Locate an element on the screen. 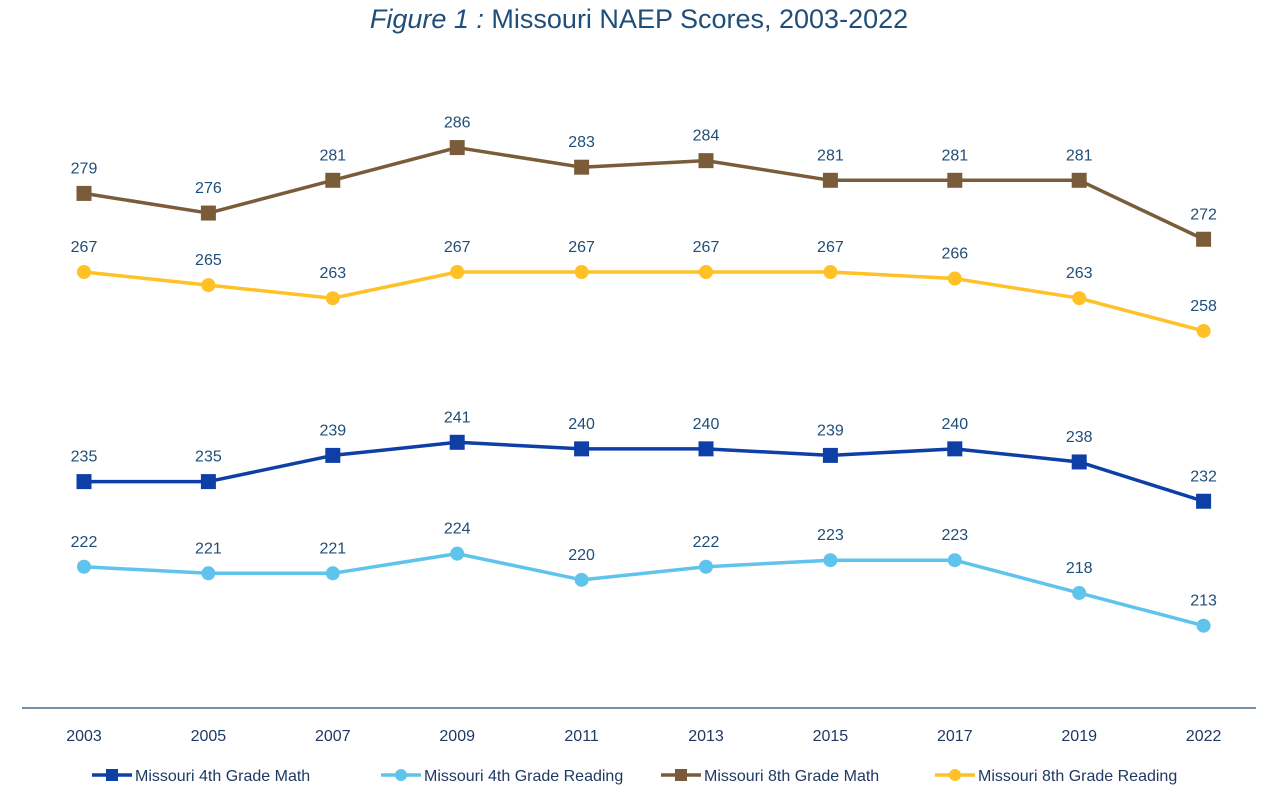  data-point-missouri-4th-grade-math-2011 is located at coordinates (582, 449).